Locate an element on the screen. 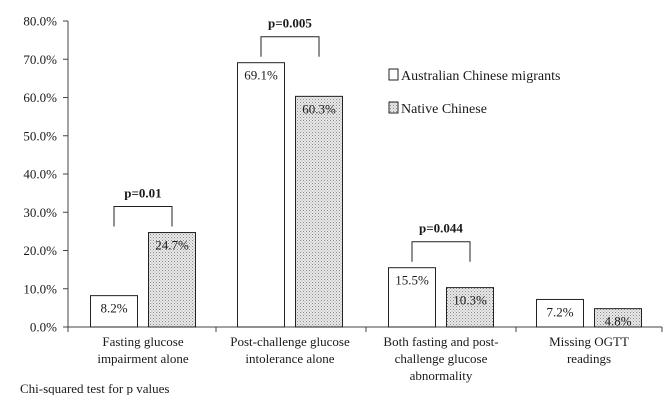  significance-label: p=0.044 is located at coordinates (441, 228).